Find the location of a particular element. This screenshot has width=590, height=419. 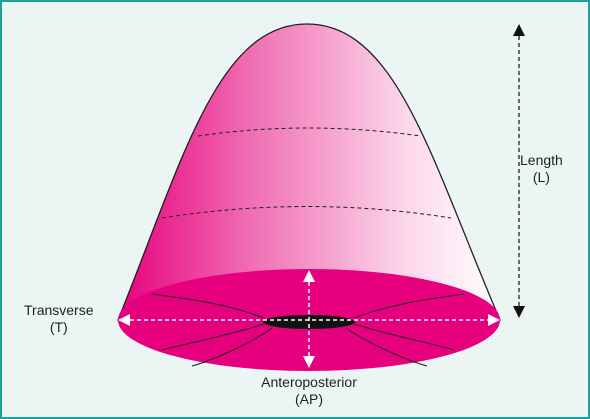

aperture-ellipse is located at coordinates (309, 322).